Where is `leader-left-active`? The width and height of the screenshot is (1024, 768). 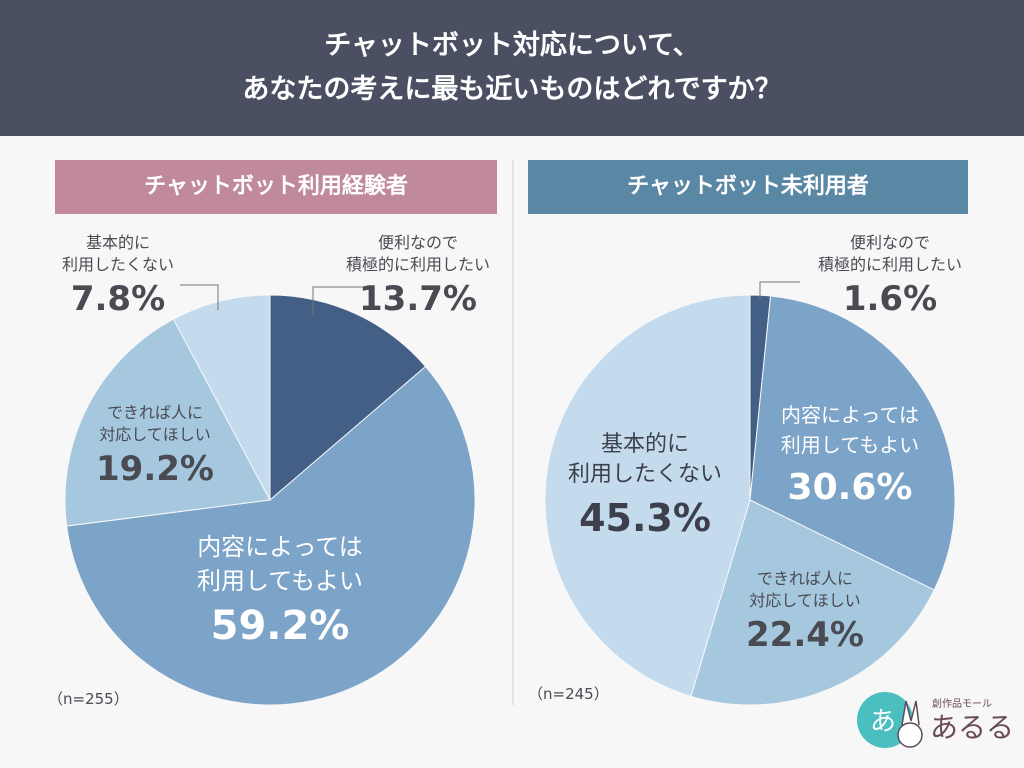 leader-left-active is located at coordinates (341, 300).